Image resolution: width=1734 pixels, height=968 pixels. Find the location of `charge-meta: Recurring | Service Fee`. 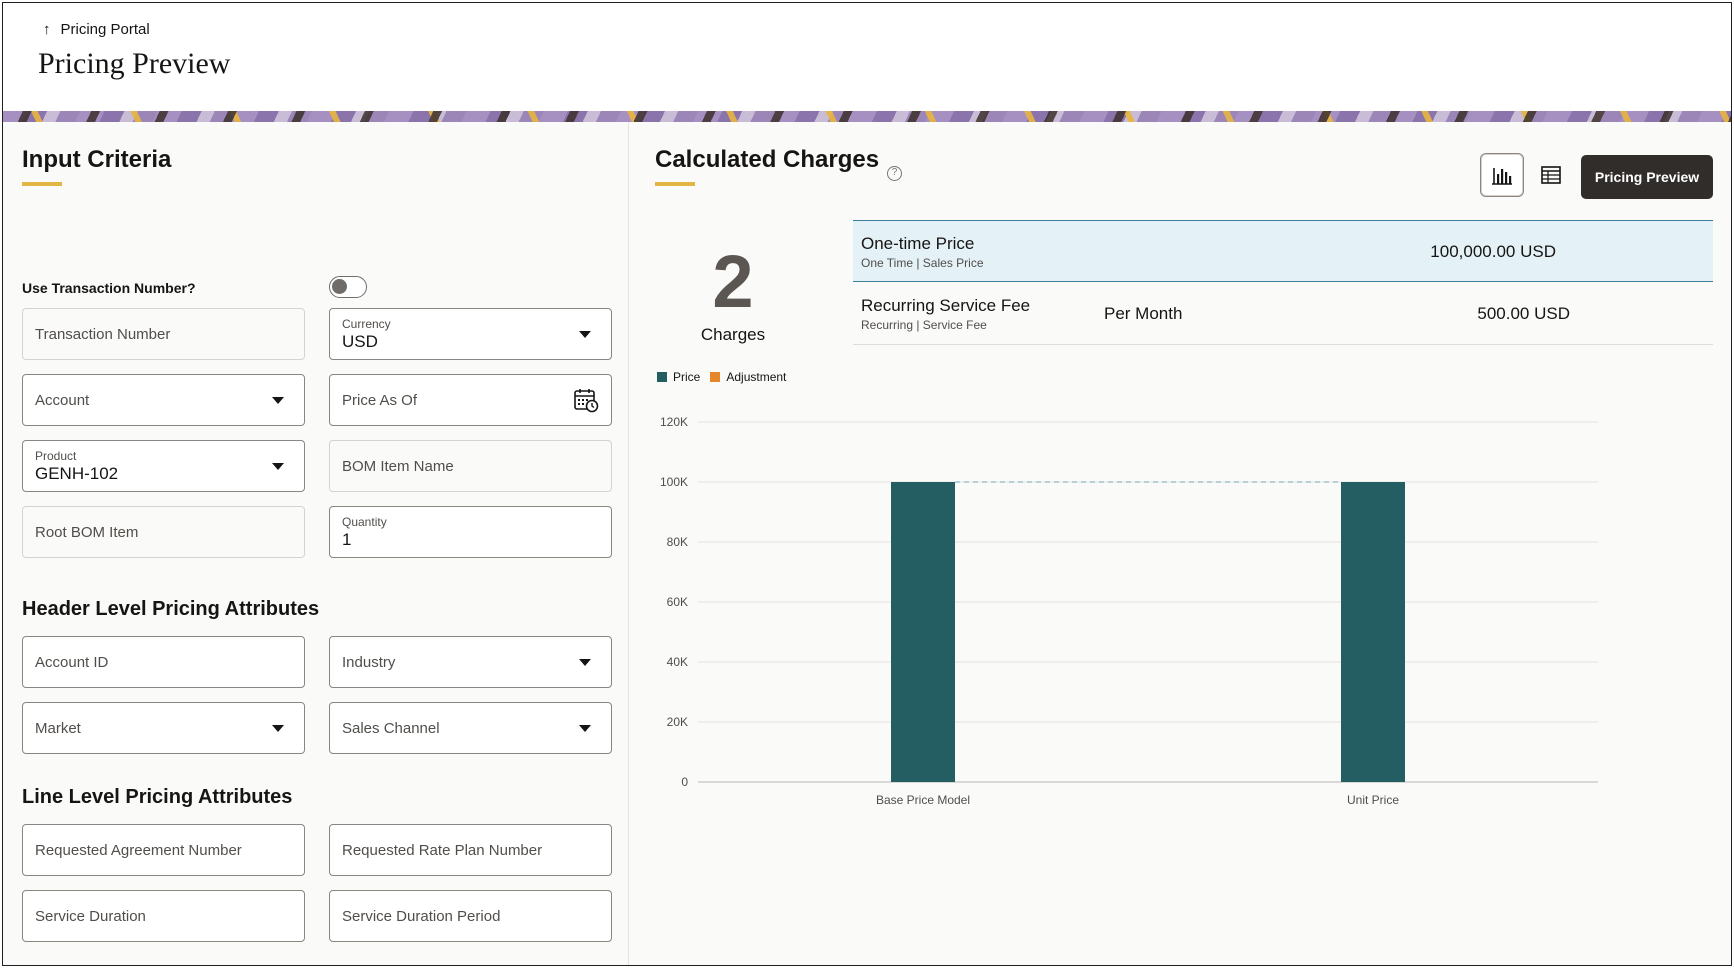

charge-meta: Recurring | Service Fee is located at coordinates (924, 325).